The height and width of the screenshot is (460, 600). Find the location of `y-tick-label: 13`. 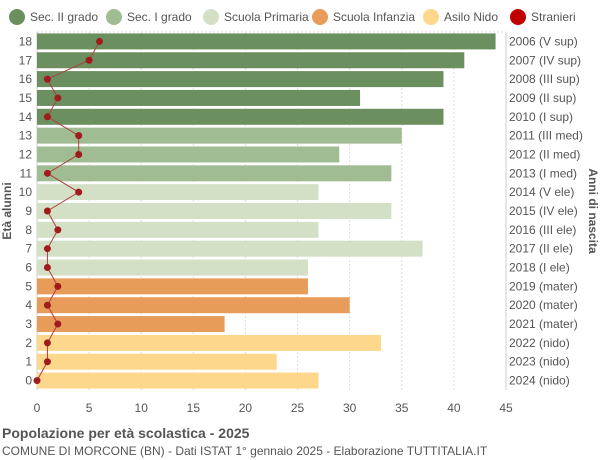

y-tick-label: 13 is located at coordinates (26, 136).